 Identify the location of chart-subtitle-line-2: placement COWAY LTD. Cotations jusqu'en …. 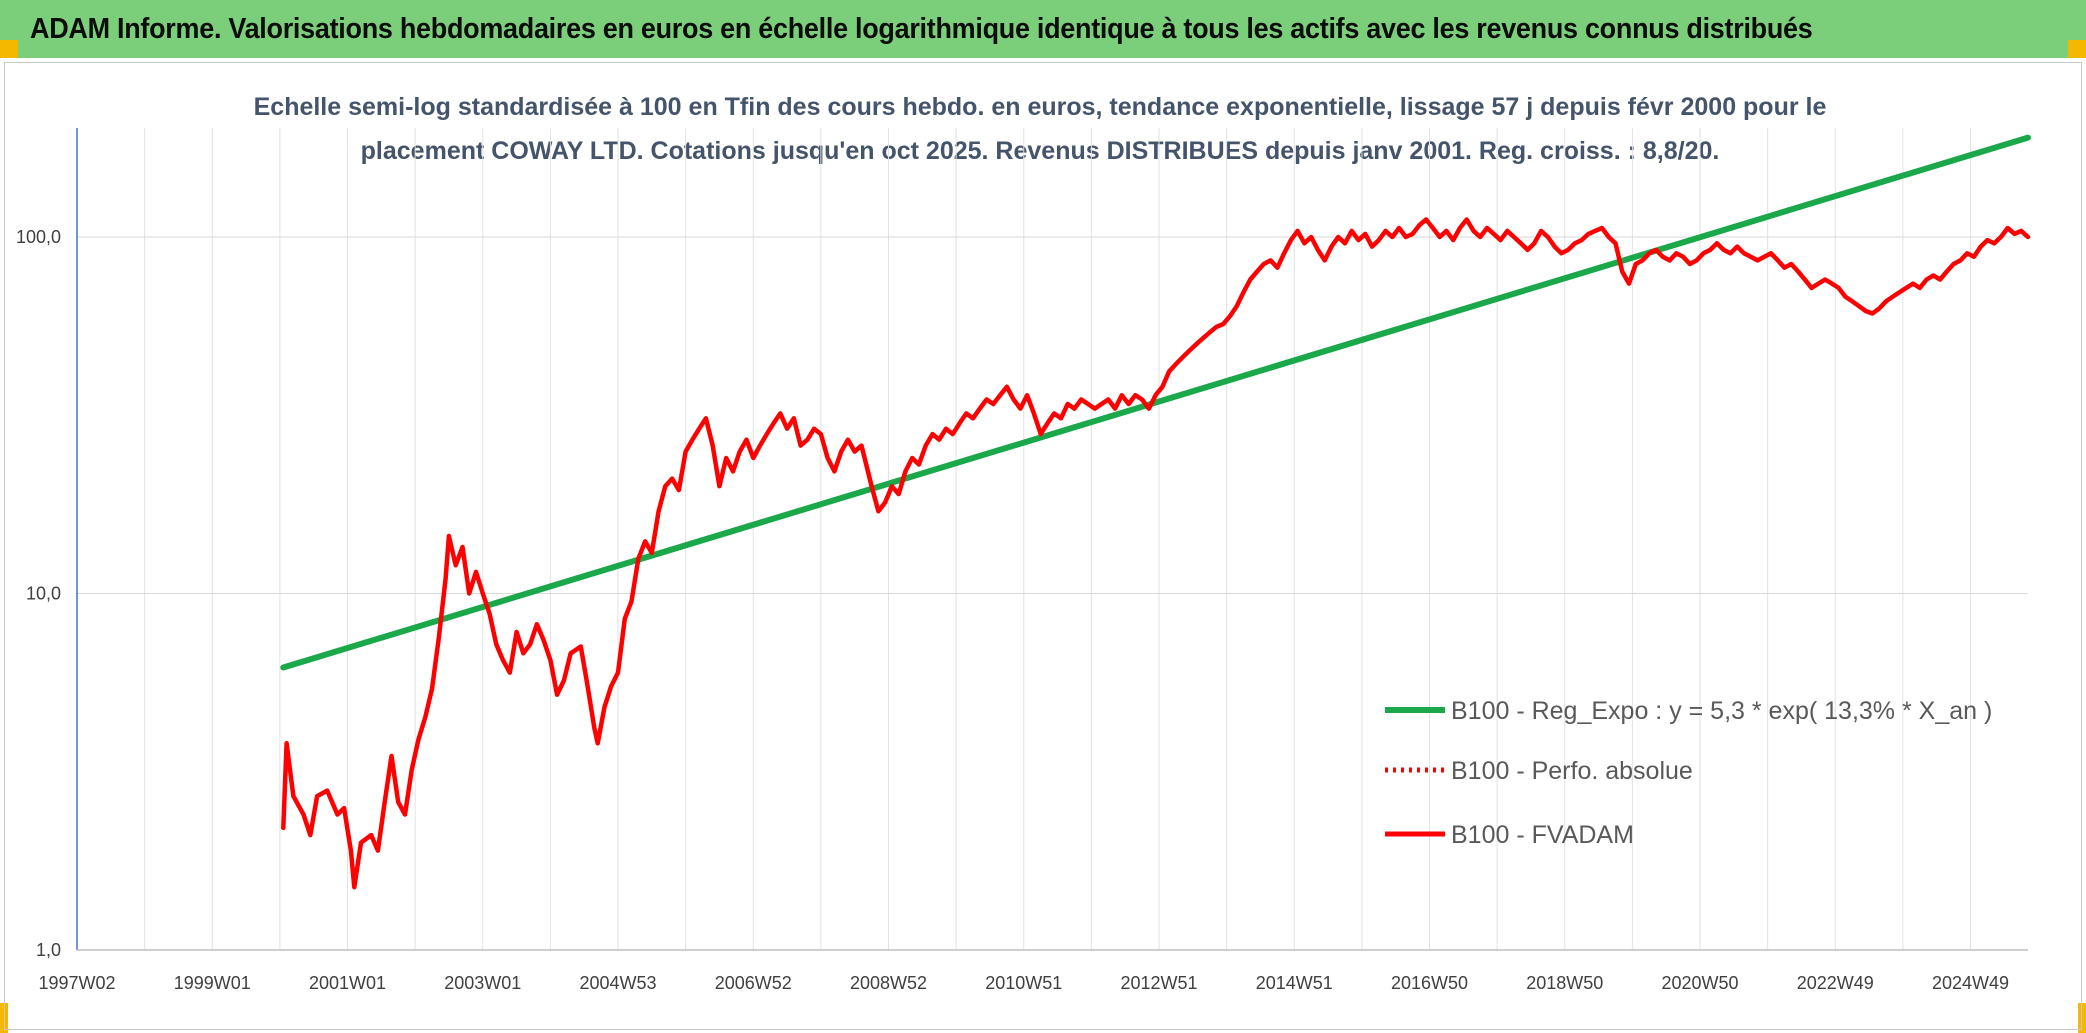
(1040, 151).